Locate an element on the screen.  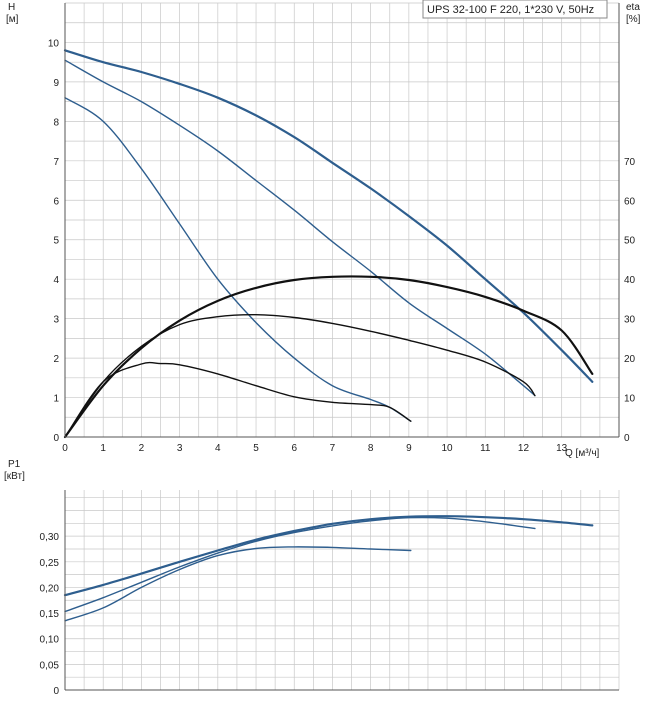
title-box is located at coordinates (515, 9).